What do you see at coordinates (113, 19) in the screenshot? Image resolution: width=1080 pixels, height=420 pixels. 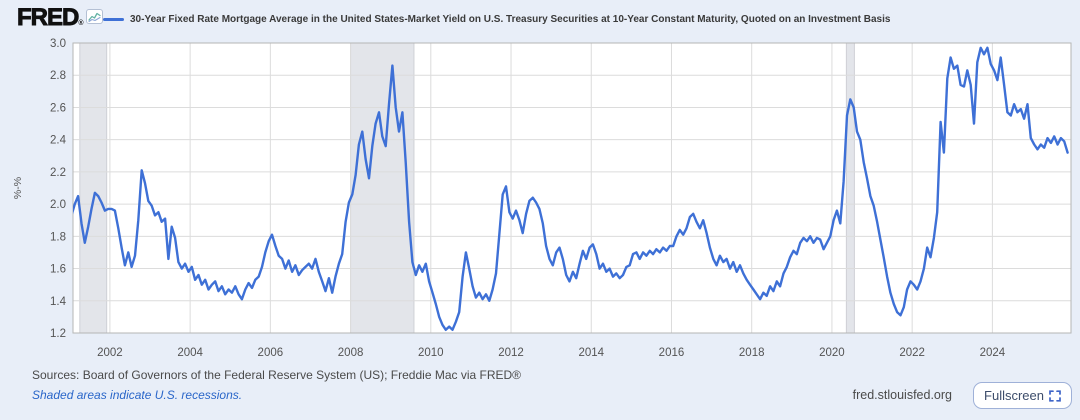 I see `legend-line-swatch` at bounding box center [113, 19].